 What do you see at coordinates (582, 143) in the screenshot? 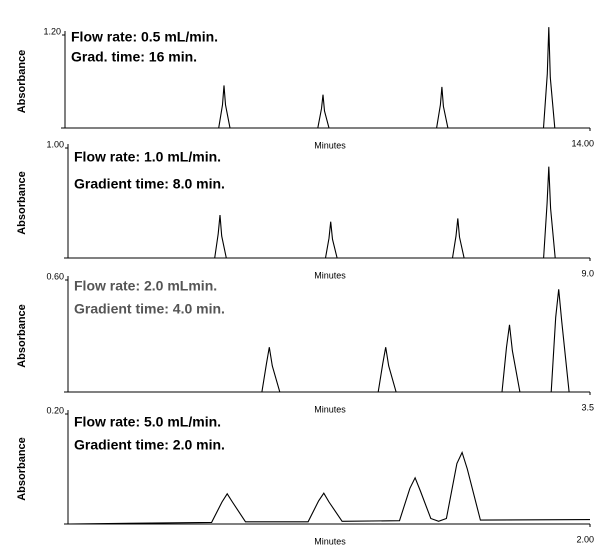
I see `x-tick-label: 14.00` at bounding box center [582, 143].